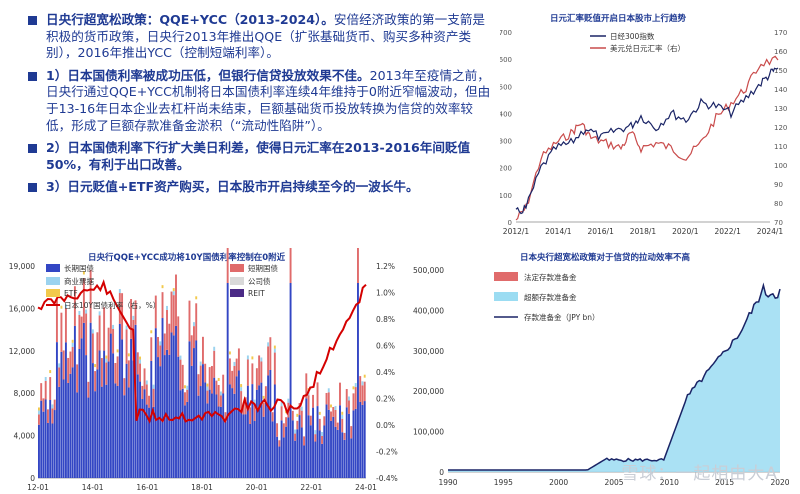  Describe the element at coordinates (516, 231) in the screenshot. I see `x-tick-label: 2012/1` at that location.